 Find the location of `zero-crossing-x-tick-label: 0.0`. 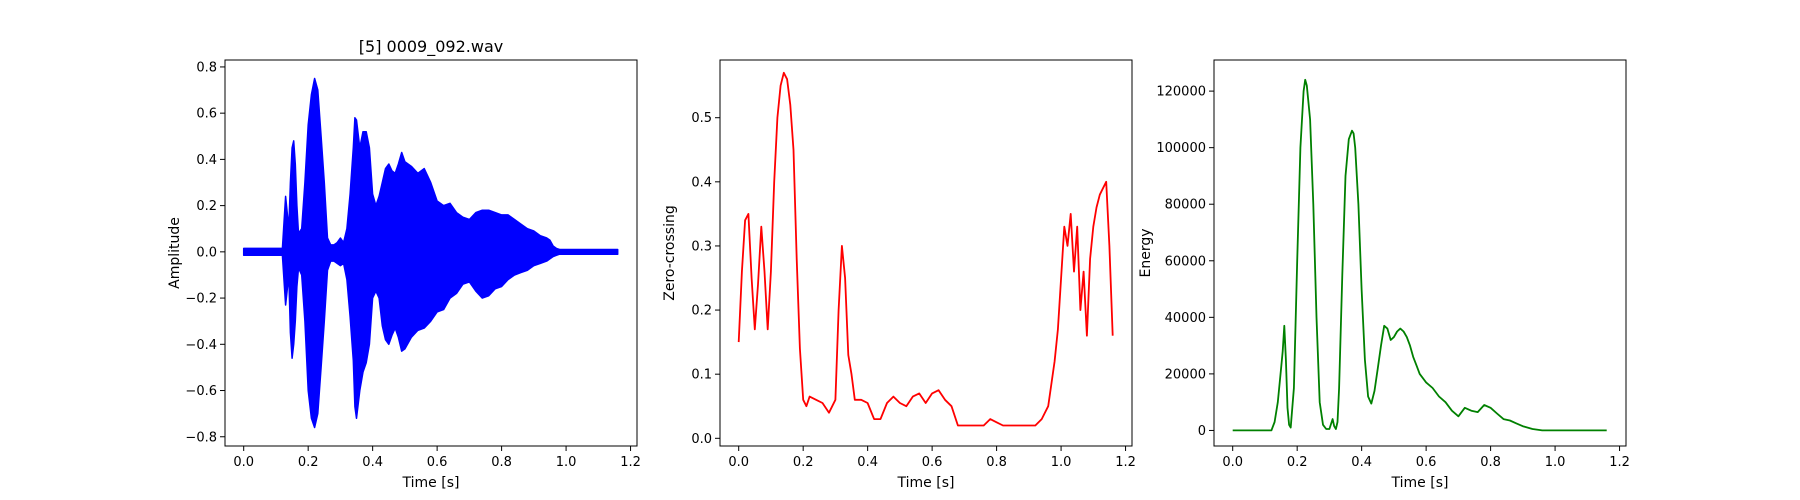

zero-crossing-x-tick-label: 0.0 is located at coordinates (738, 462).